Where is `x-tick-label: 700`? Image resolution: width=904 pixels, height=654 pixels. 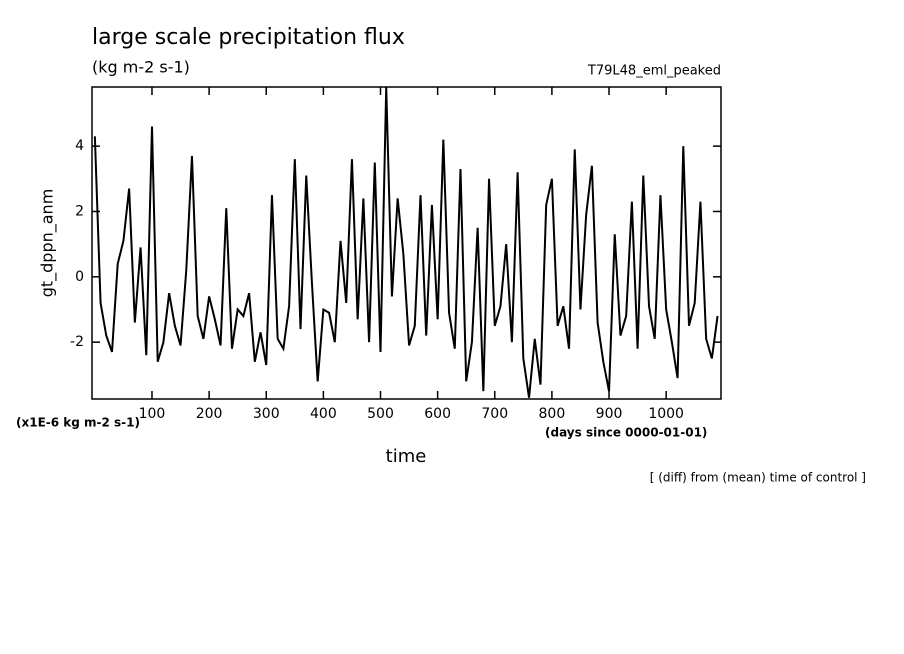
x-tick-label: 700 is located at coordinates (494, 414).